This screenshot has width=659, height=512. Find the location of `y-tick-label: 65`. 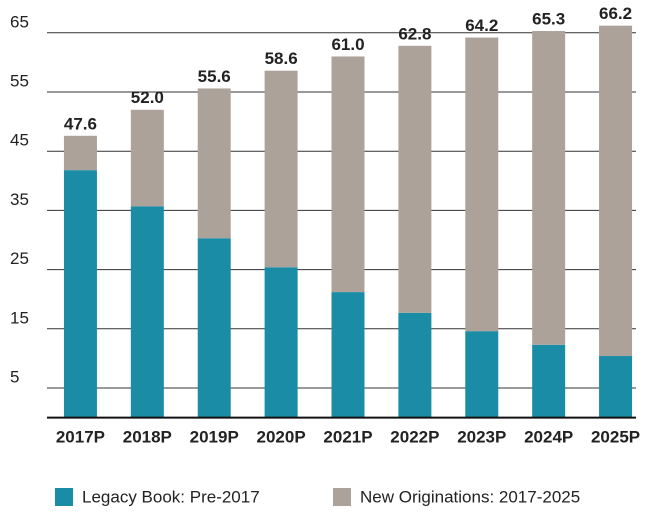

y-tick-label: 65 is located at coordinates (19, 21).